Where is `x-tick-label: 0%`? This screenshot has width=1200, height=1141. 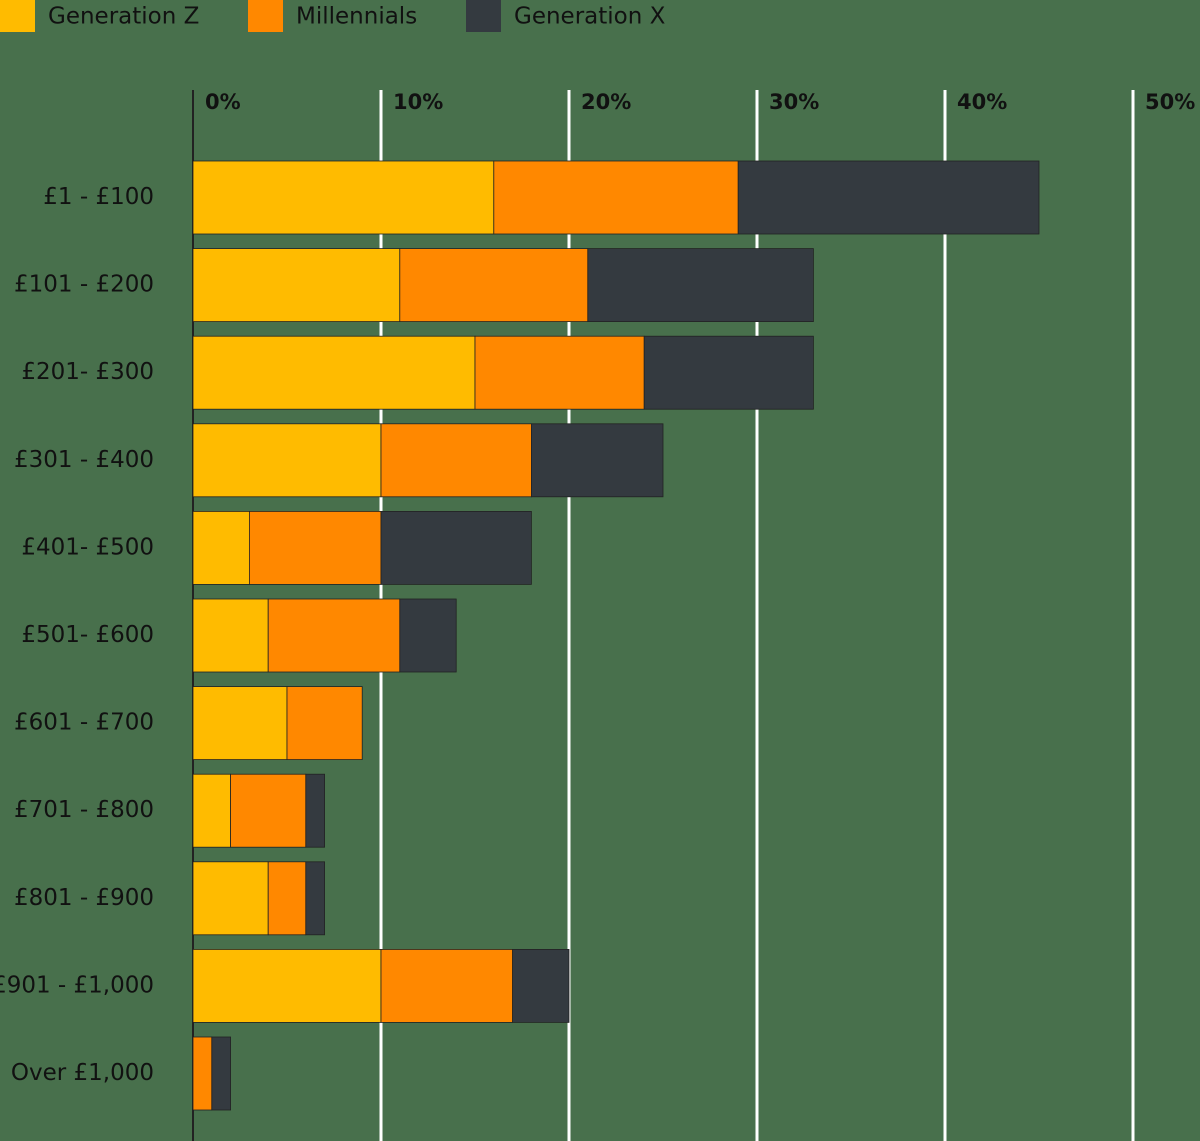
x-tick-label: 0% is located at coordinates (223, 102).